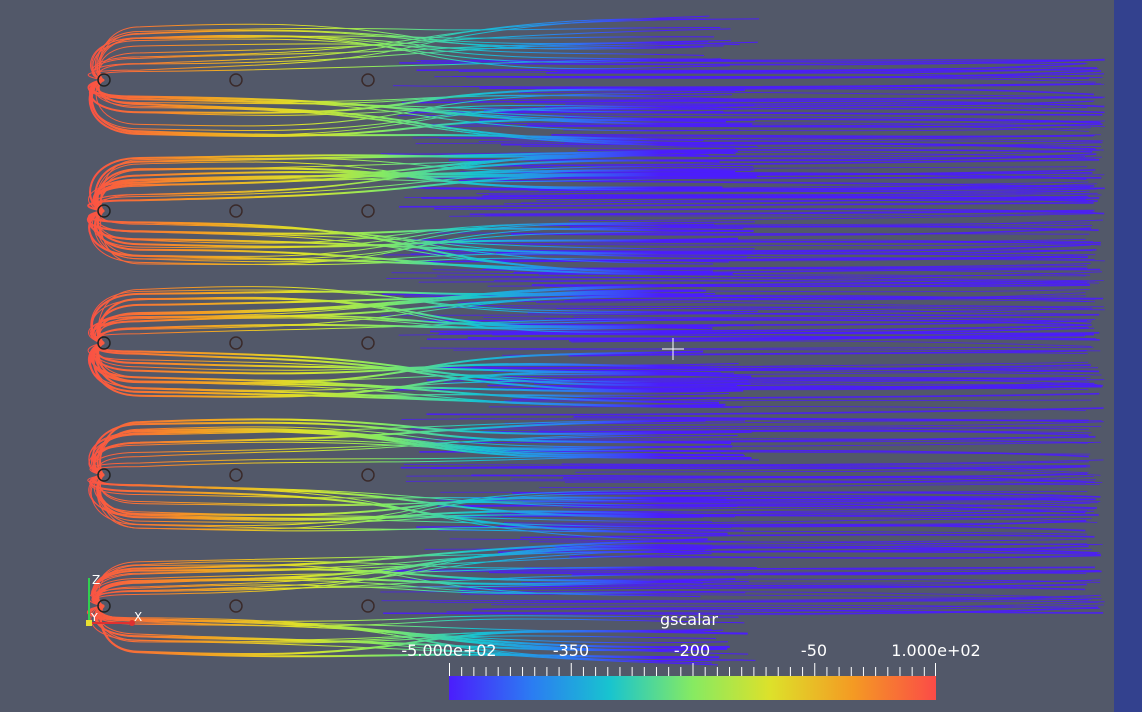  What do you see at coordinates (94, 617) in the screenshot?
I see `y-axis-label: Y` at bounding box center [94, 617].